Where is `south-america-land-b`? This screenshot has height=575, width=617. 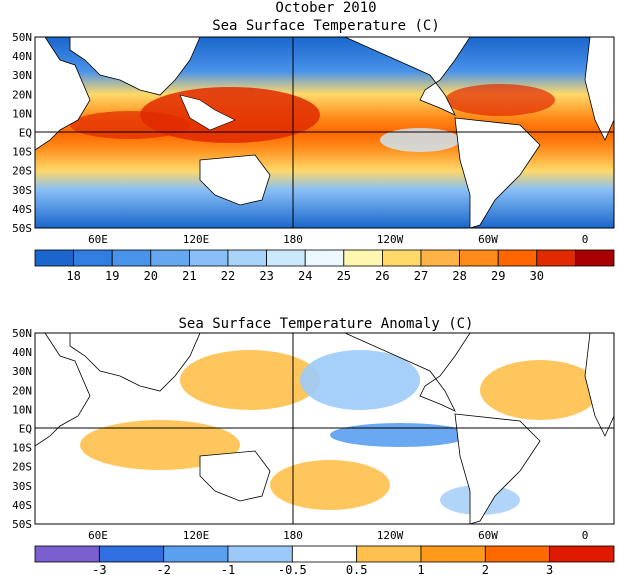 south-america-land-b is located at coordinates (497, 468).